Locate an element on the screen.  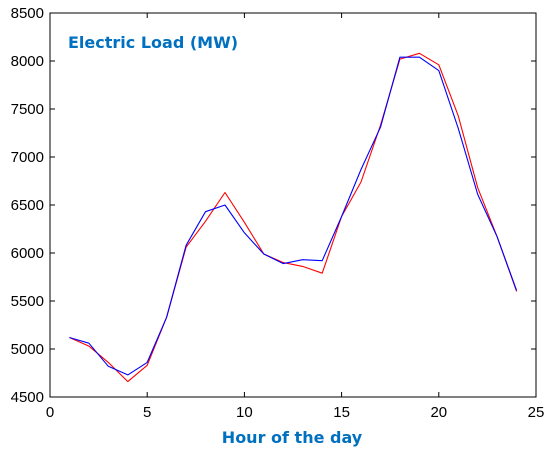
y-tick-label: 5500 is located at coordinates (27, 301).